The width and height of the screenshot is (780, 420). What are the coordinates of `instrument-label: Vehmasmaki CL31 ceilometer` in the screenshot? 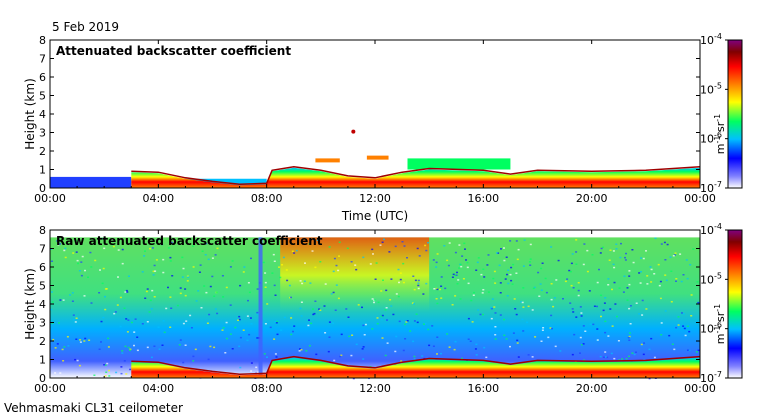 It's located at (93, 408).